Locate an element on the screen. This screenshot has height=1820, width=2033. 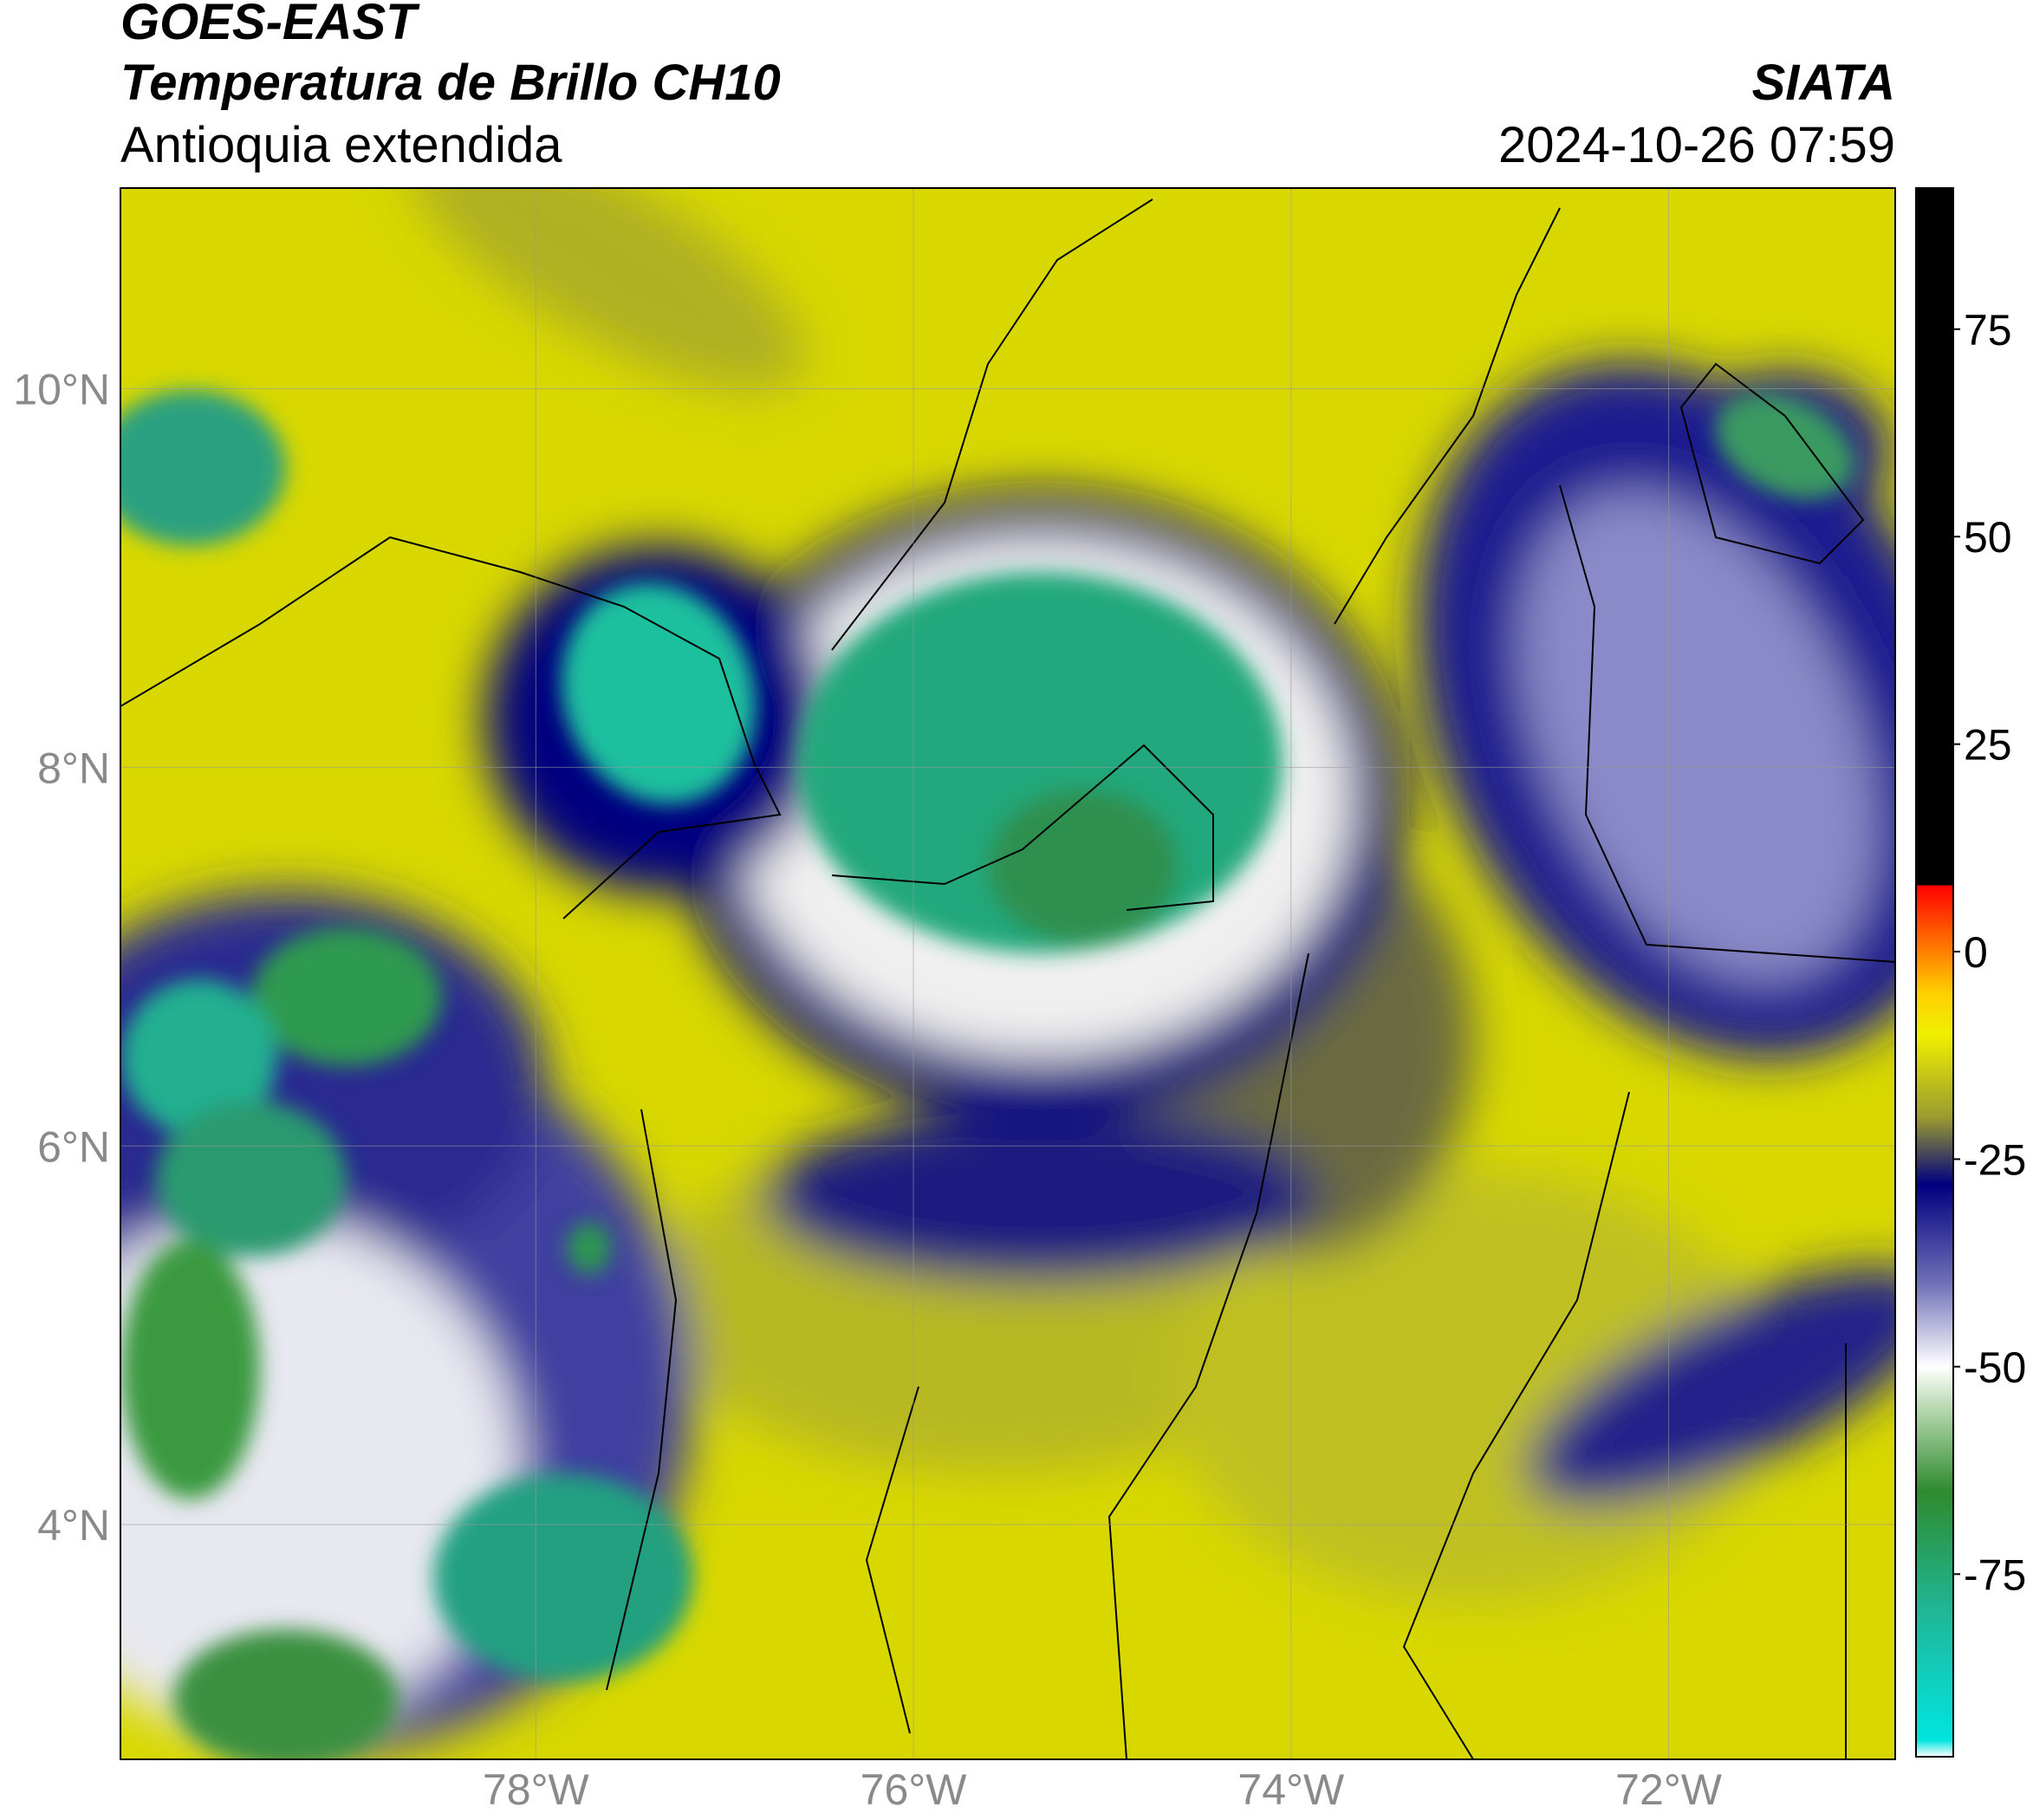
colorbar: 75 50 25 0 -25 -50 -75 is located at coordinates (1970, 972).